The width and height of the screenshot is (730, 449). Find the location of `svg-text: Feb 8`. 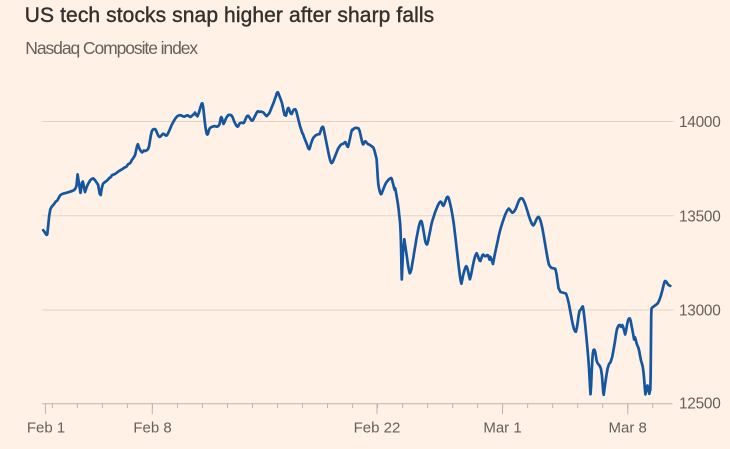

svg-text: Feb 8 is located at coordinates (152, 427).